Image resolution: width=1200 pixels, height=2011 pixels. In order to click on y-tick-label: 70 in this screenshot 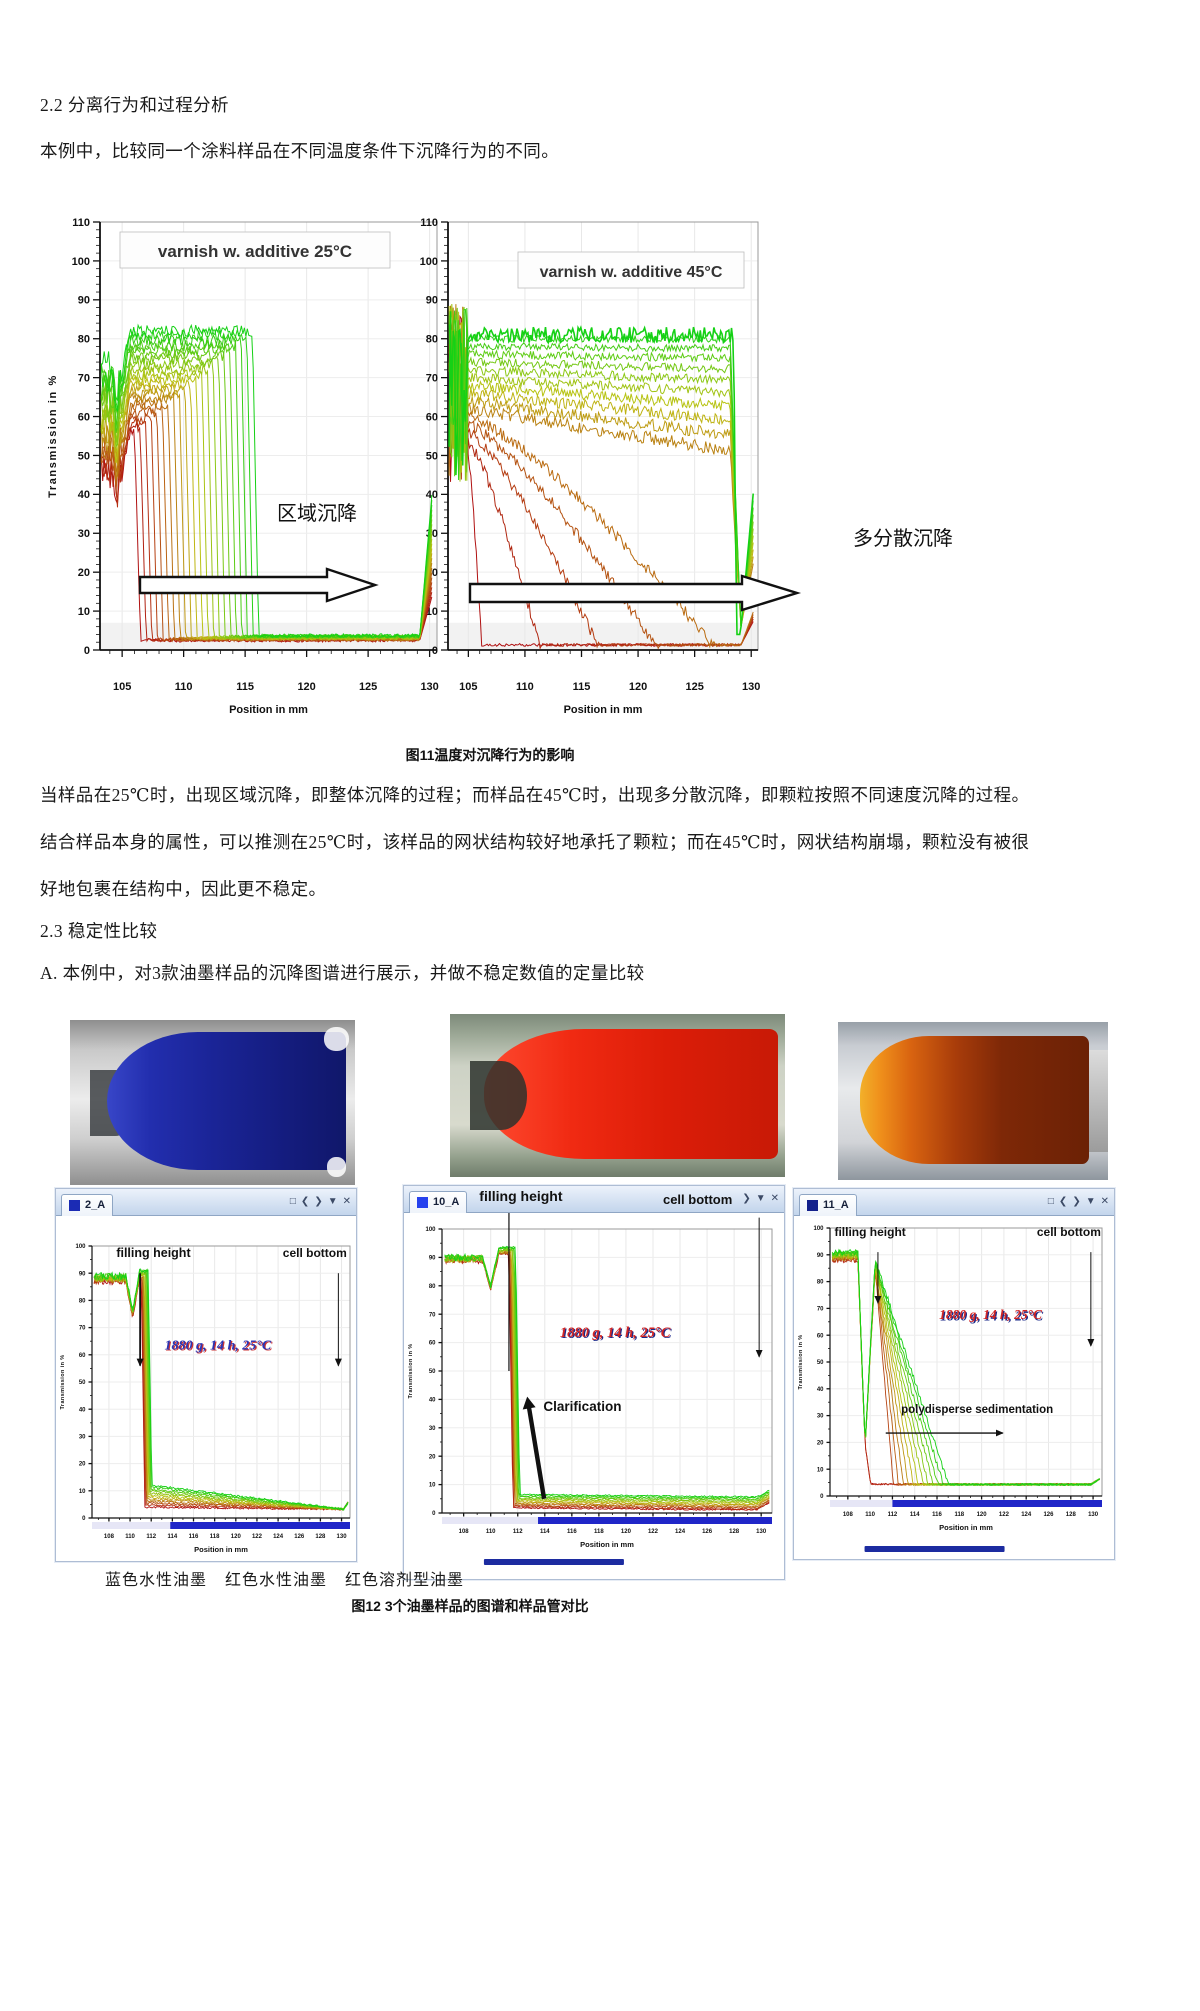, I will do `click(432, 378)`.